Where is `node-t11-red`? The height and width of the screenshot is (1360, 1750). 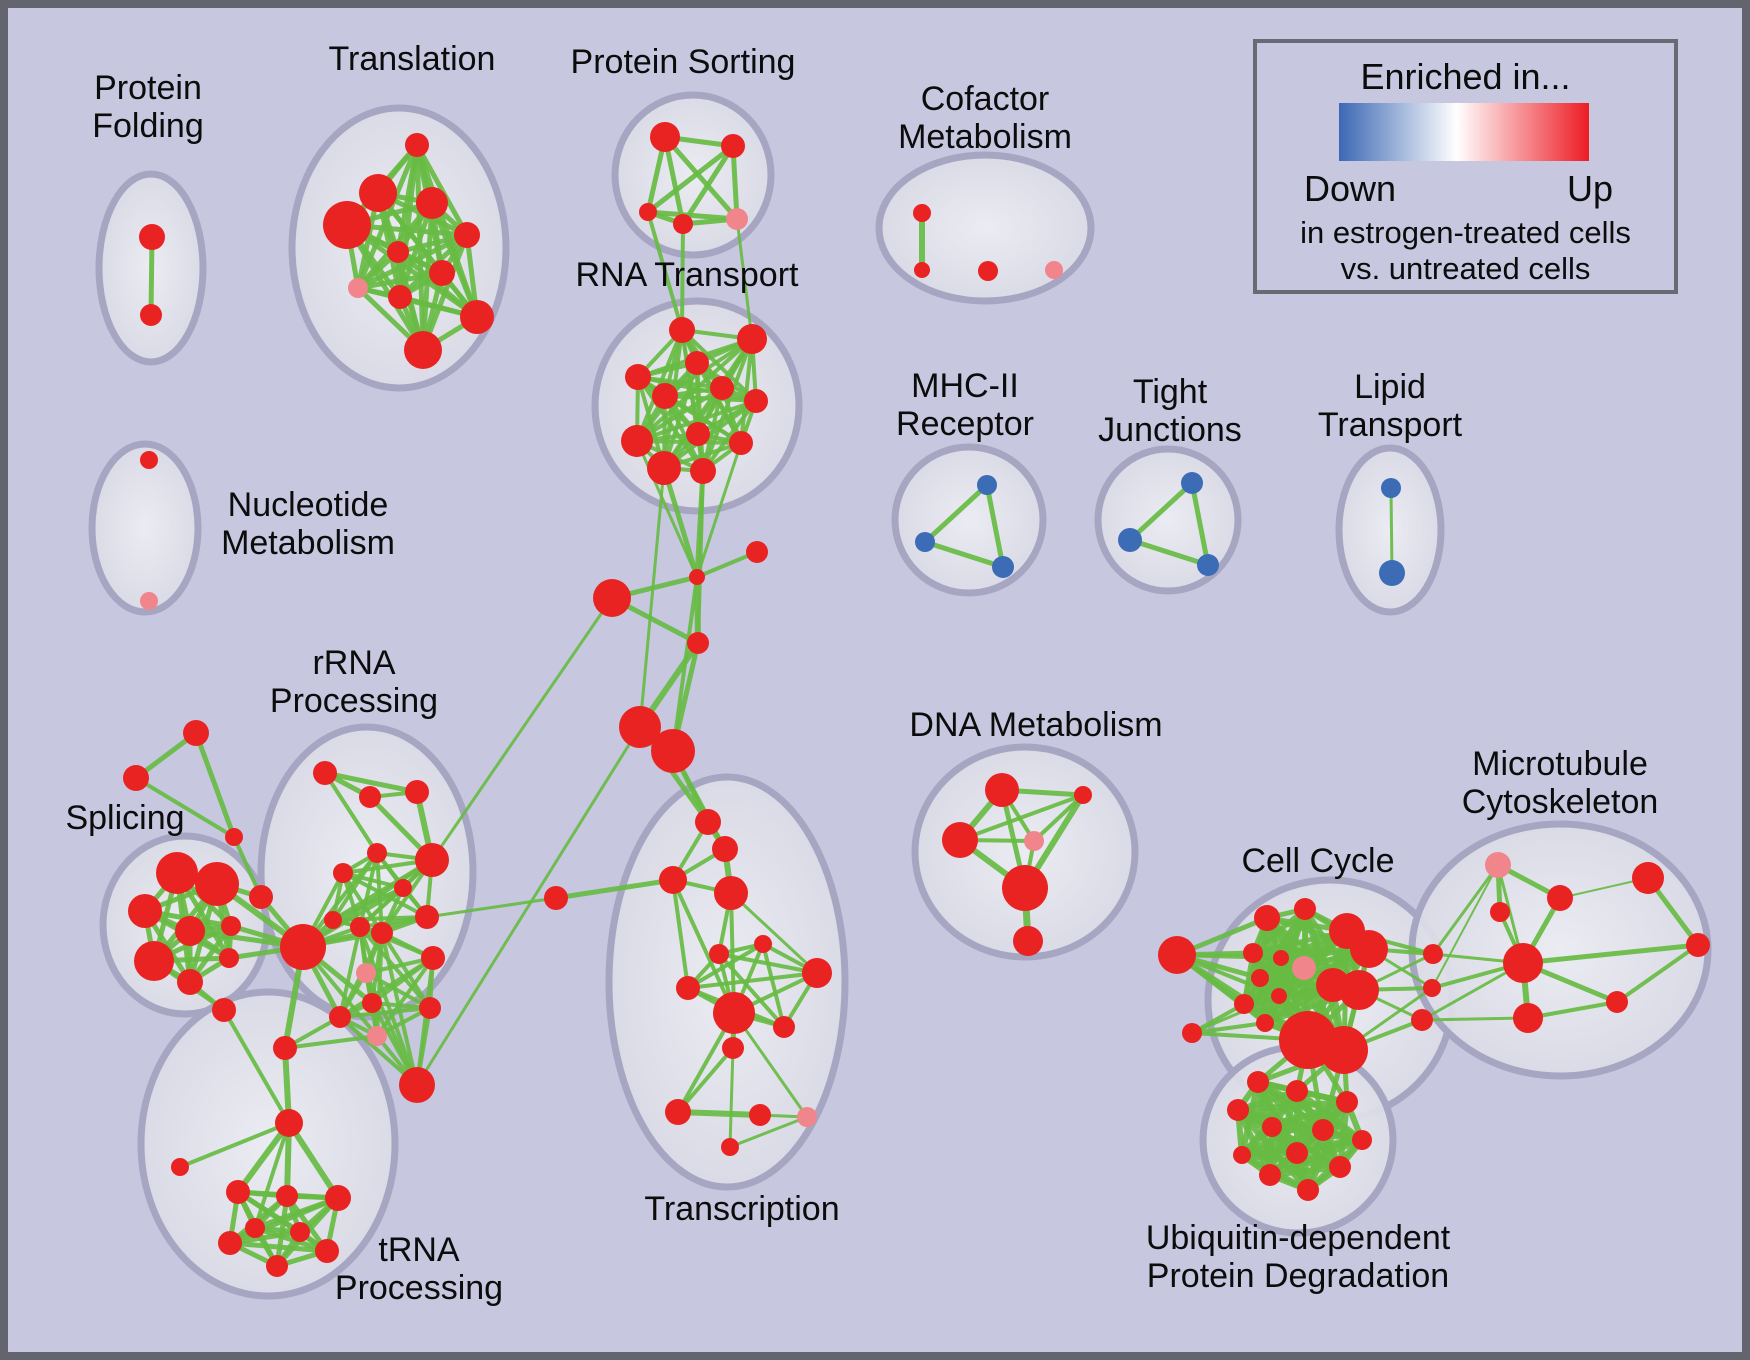 node-t11-red is located at coordinates (784, 1027).